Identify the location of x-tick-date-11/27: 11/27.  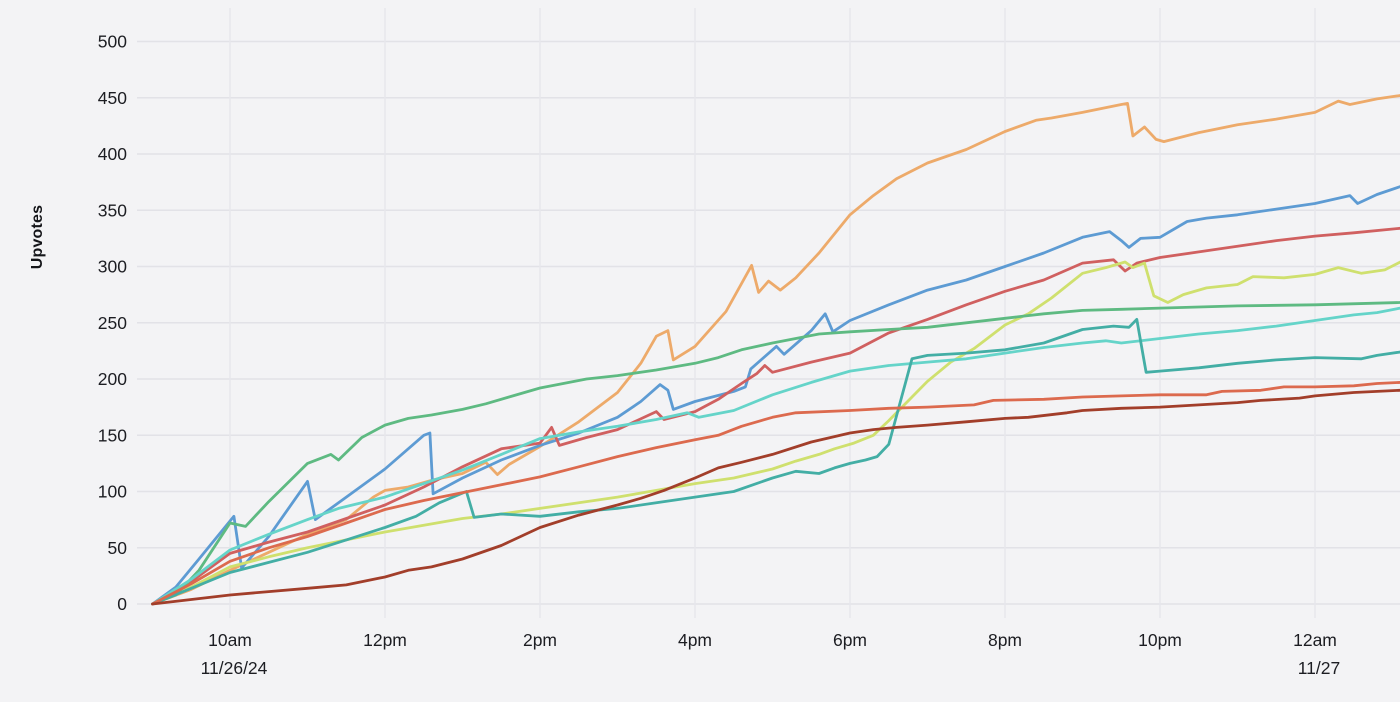
(1319, 668).